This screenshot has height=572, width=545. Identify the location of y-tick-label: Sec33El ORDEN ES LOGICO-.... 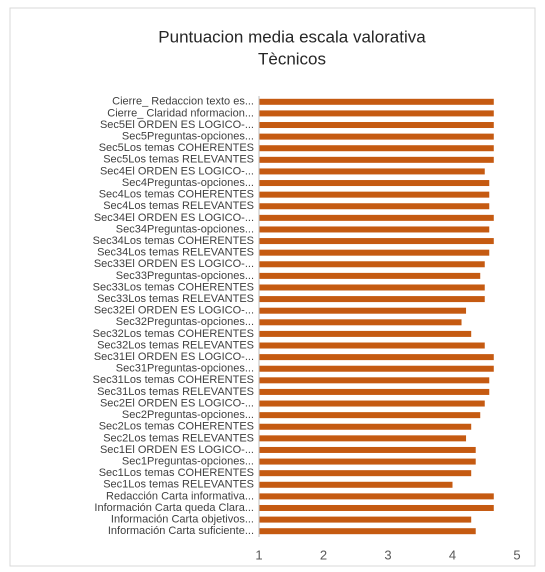
(174, 264).